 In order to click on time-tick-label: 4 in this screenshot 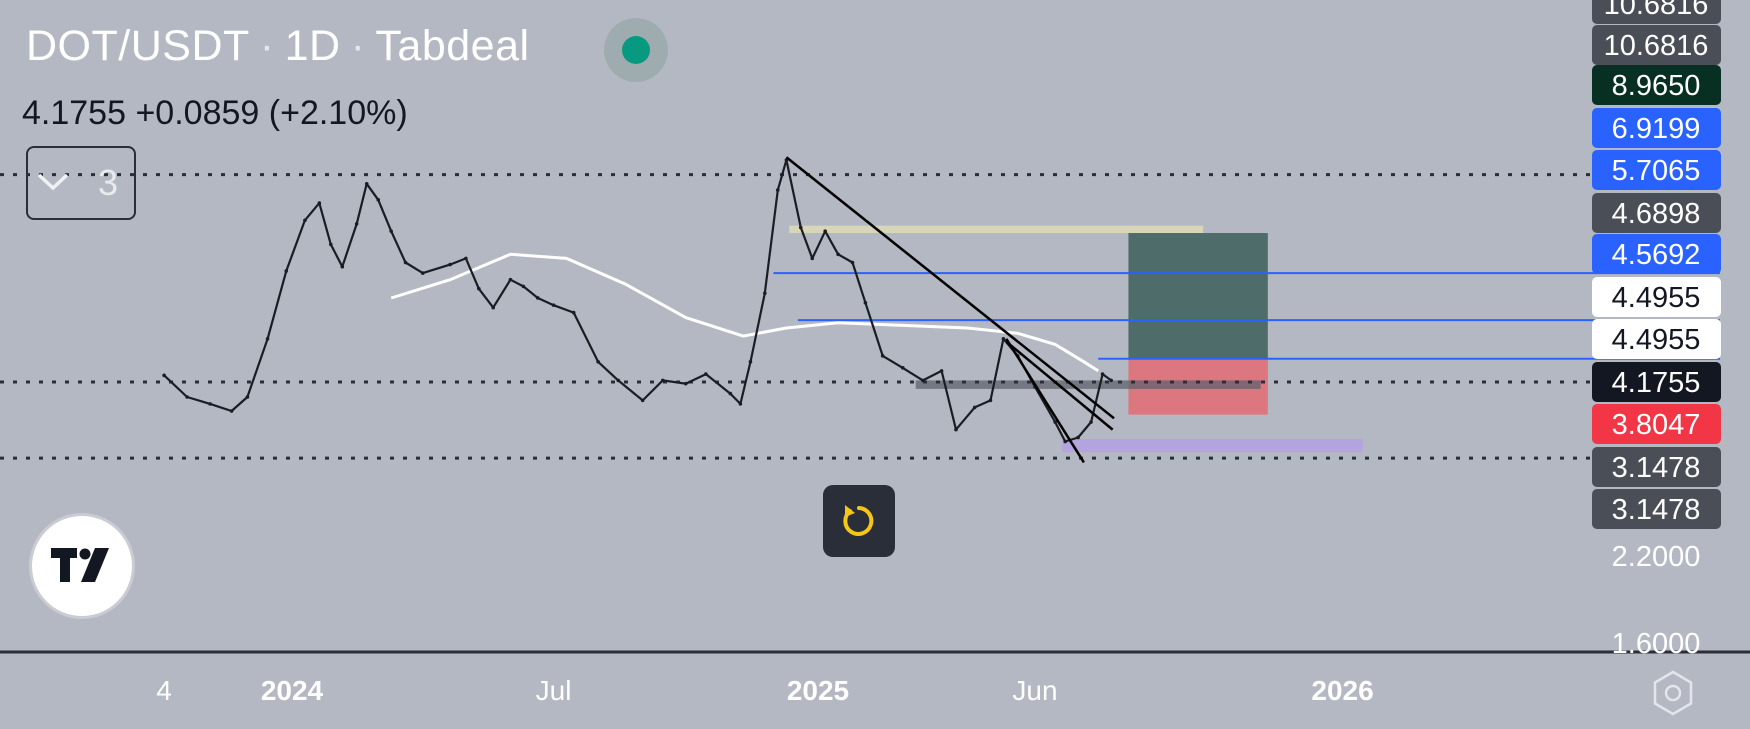, I will do `click(164, 690)`.